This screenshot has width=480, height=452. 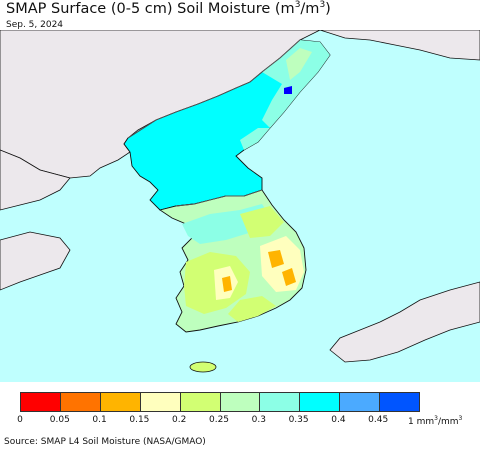 What do you see at coordinates (139, 420) in the screenshot?
I see `legend-tick-label: 0.15` at bounding box center [139, 420].